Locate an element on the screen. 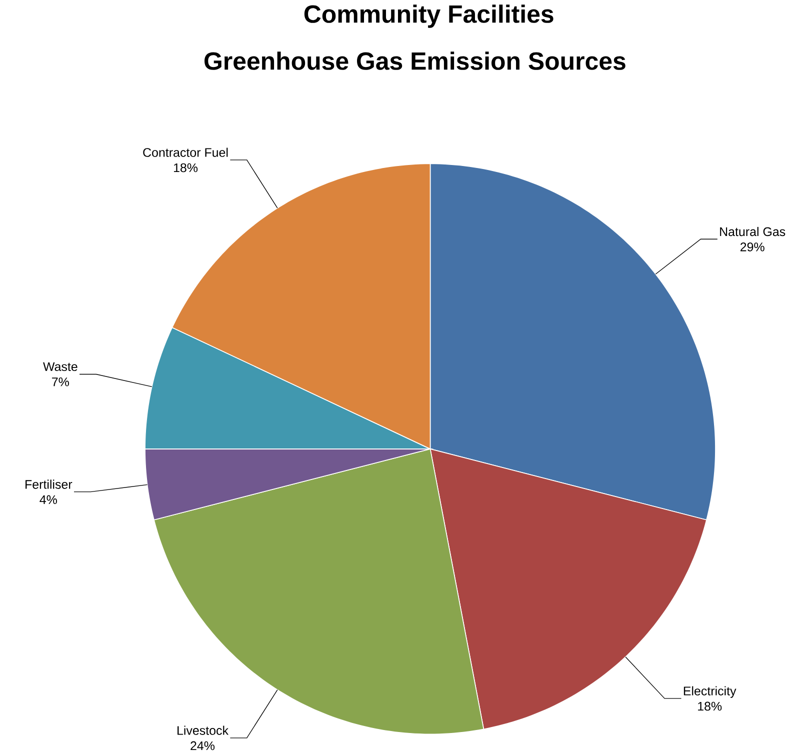 The image size is (787, 751). chart-title: Community Facilities is located at coordinates (429, 16).